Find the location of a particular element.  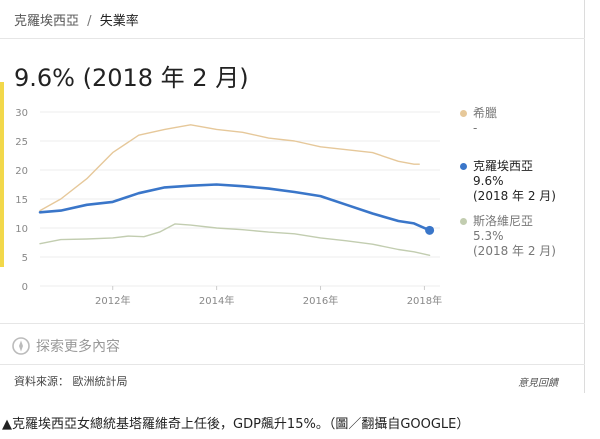

breadcrumb: 克羅埃西亞 / 失業率 is located at coordinates (76, 19).